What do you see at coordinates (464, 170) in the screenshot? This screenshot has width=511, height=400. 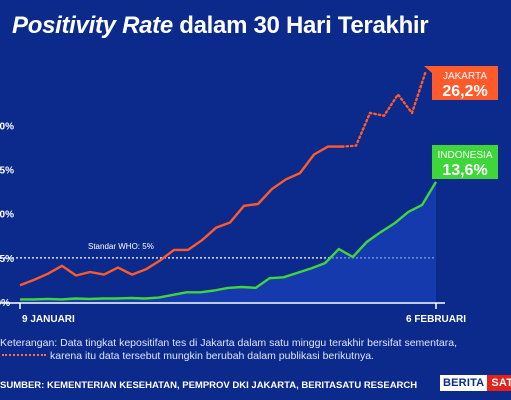 I see `indonesia-callout-value: 13,6%` at bounding box center [464, 170].